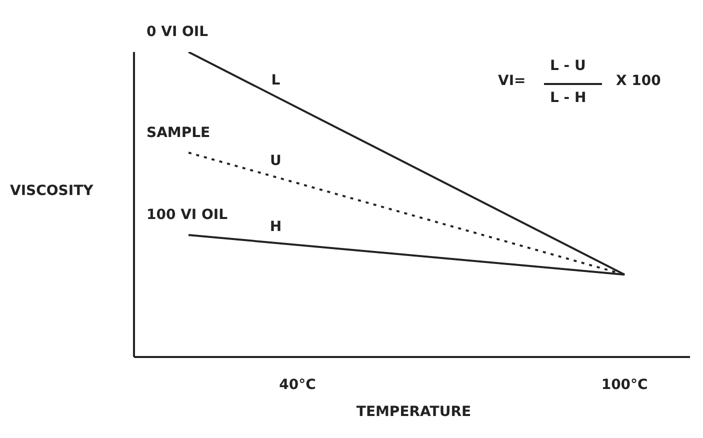  Describe the element at coordinates (414, 412) in the screenshot. I see `x-axis-title: TEMPERATURE` at that location.